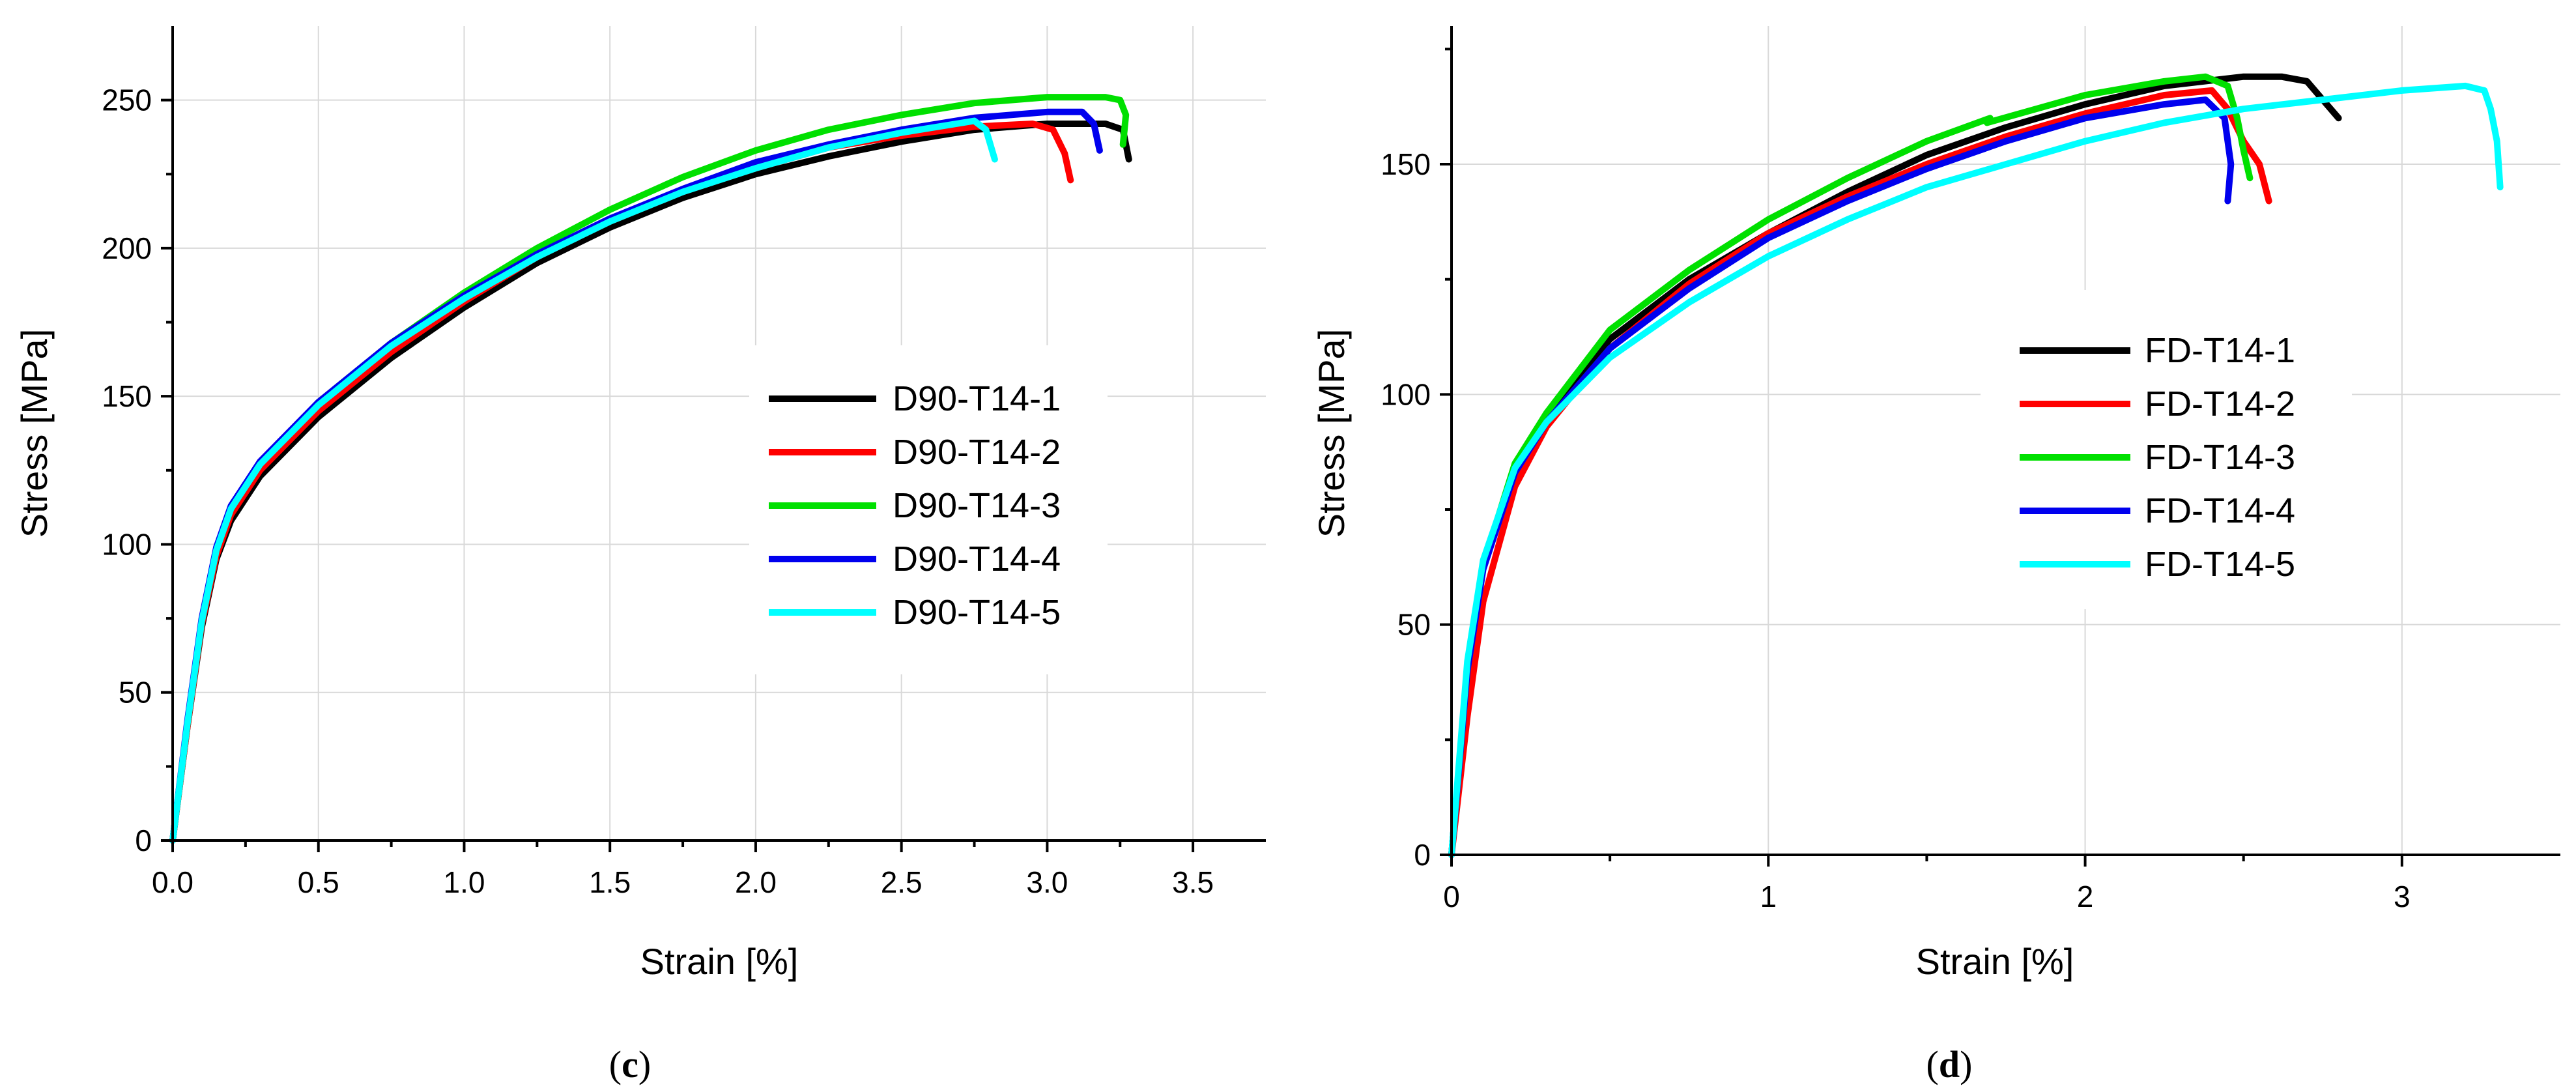 The height and width of the screenshot is (1092, 2576). I want to click on chart-d-y-tick-label: 50, so click(1414, 625).